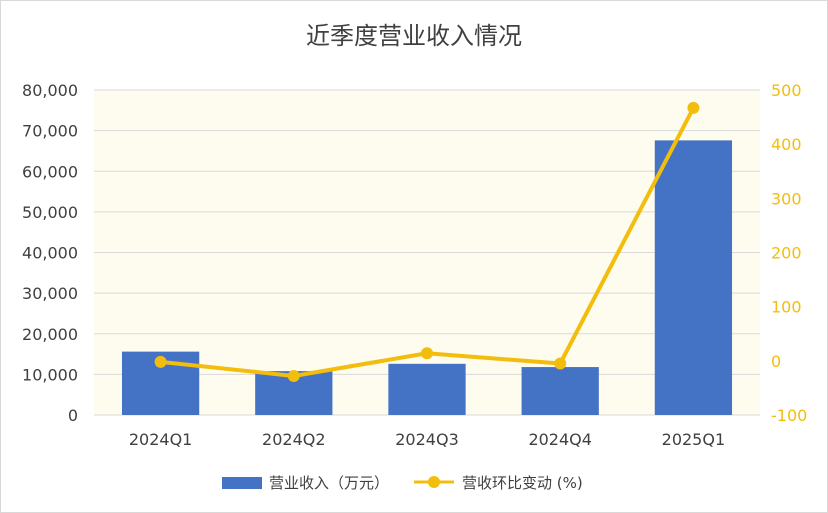 Image resolution: width=828 pixels, height=513 pixels. I want to click on left-axis-tick-label: 50,000, so click(50, 212).